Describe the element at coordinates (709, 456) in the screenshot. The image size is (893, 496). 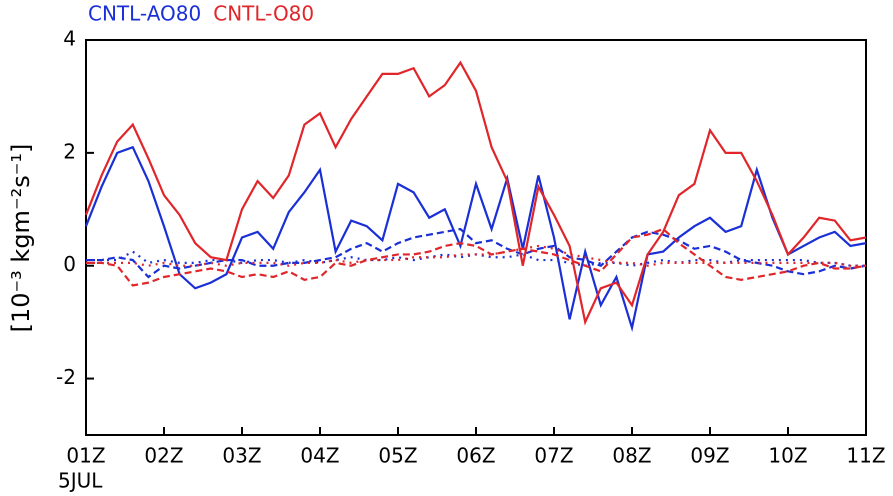
I see `x-tick-label: 09Z` at that location.